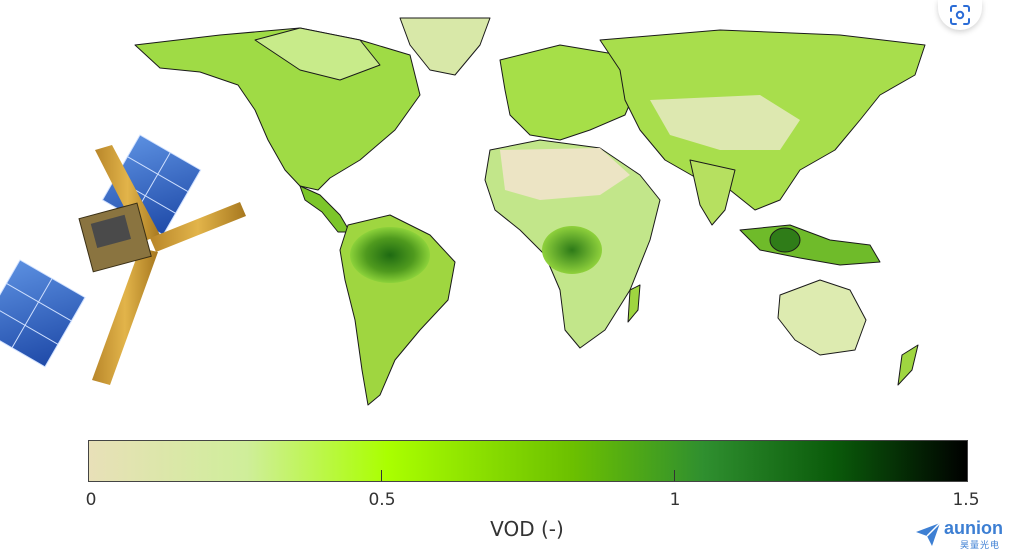  What do you see at coordinates (634, 303) in the screenshot?
I see `madagascar` at bounding box center [634, 303].